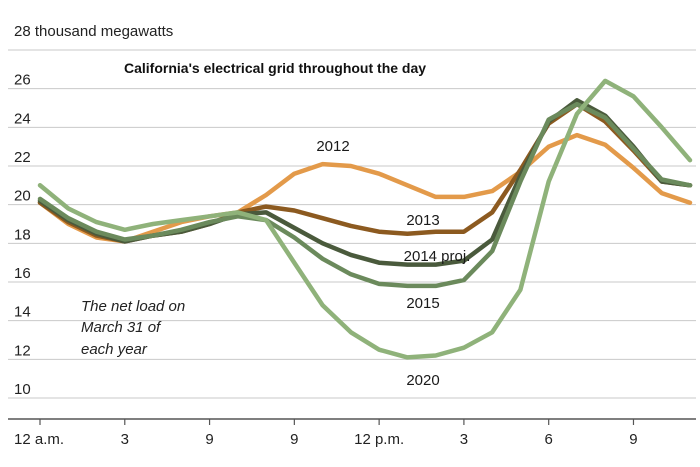  Describe the element at coordinates (22, 196) in the screenshot. I see `y-tick-label-20: 20` at that location.